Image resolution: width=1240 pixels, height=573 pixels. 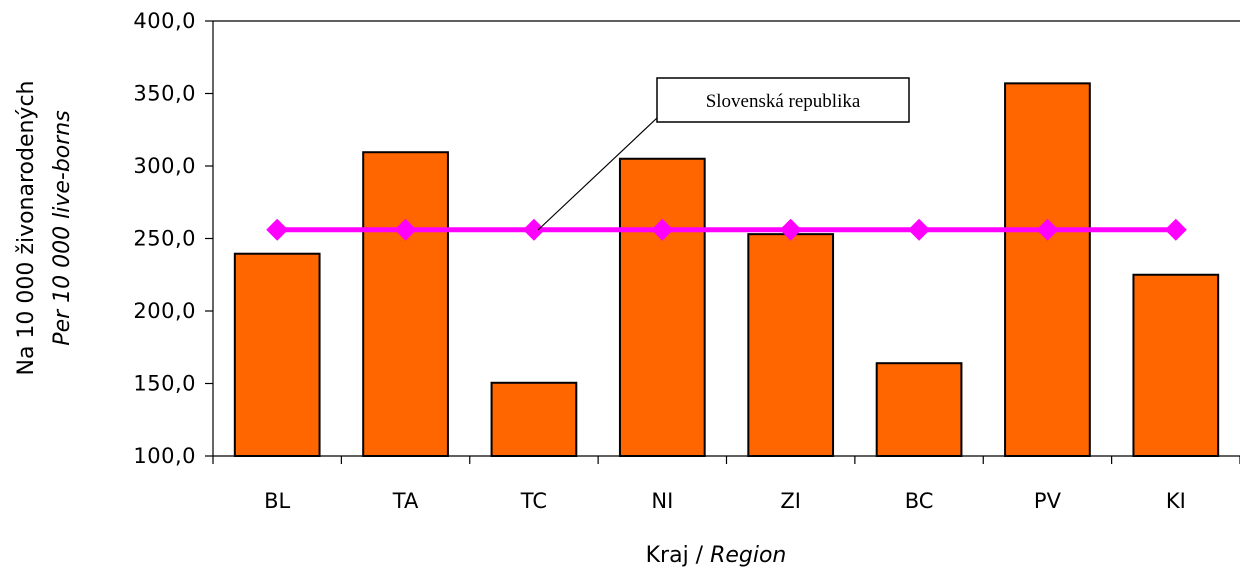 What do you see at coordinates (533, 501) in the screenshot?
I see `x-tick-label: TC` at bounding box center [533, 501].